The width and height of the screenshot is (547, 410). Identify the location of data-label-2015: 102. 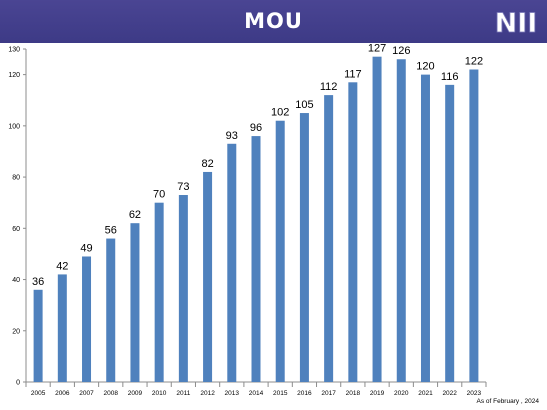
(280, 113).